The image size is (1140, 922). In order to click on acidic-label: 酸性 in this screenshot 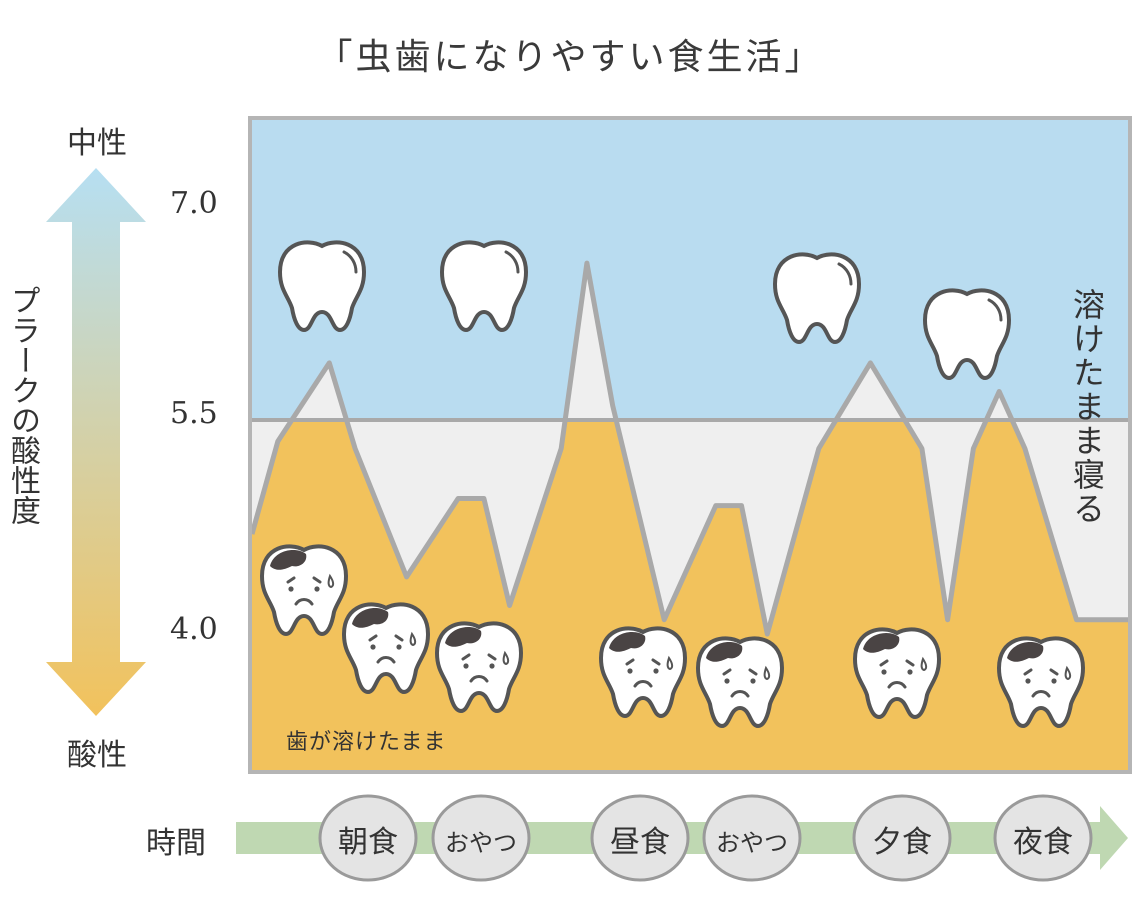, I will do `click(97, 755)`.